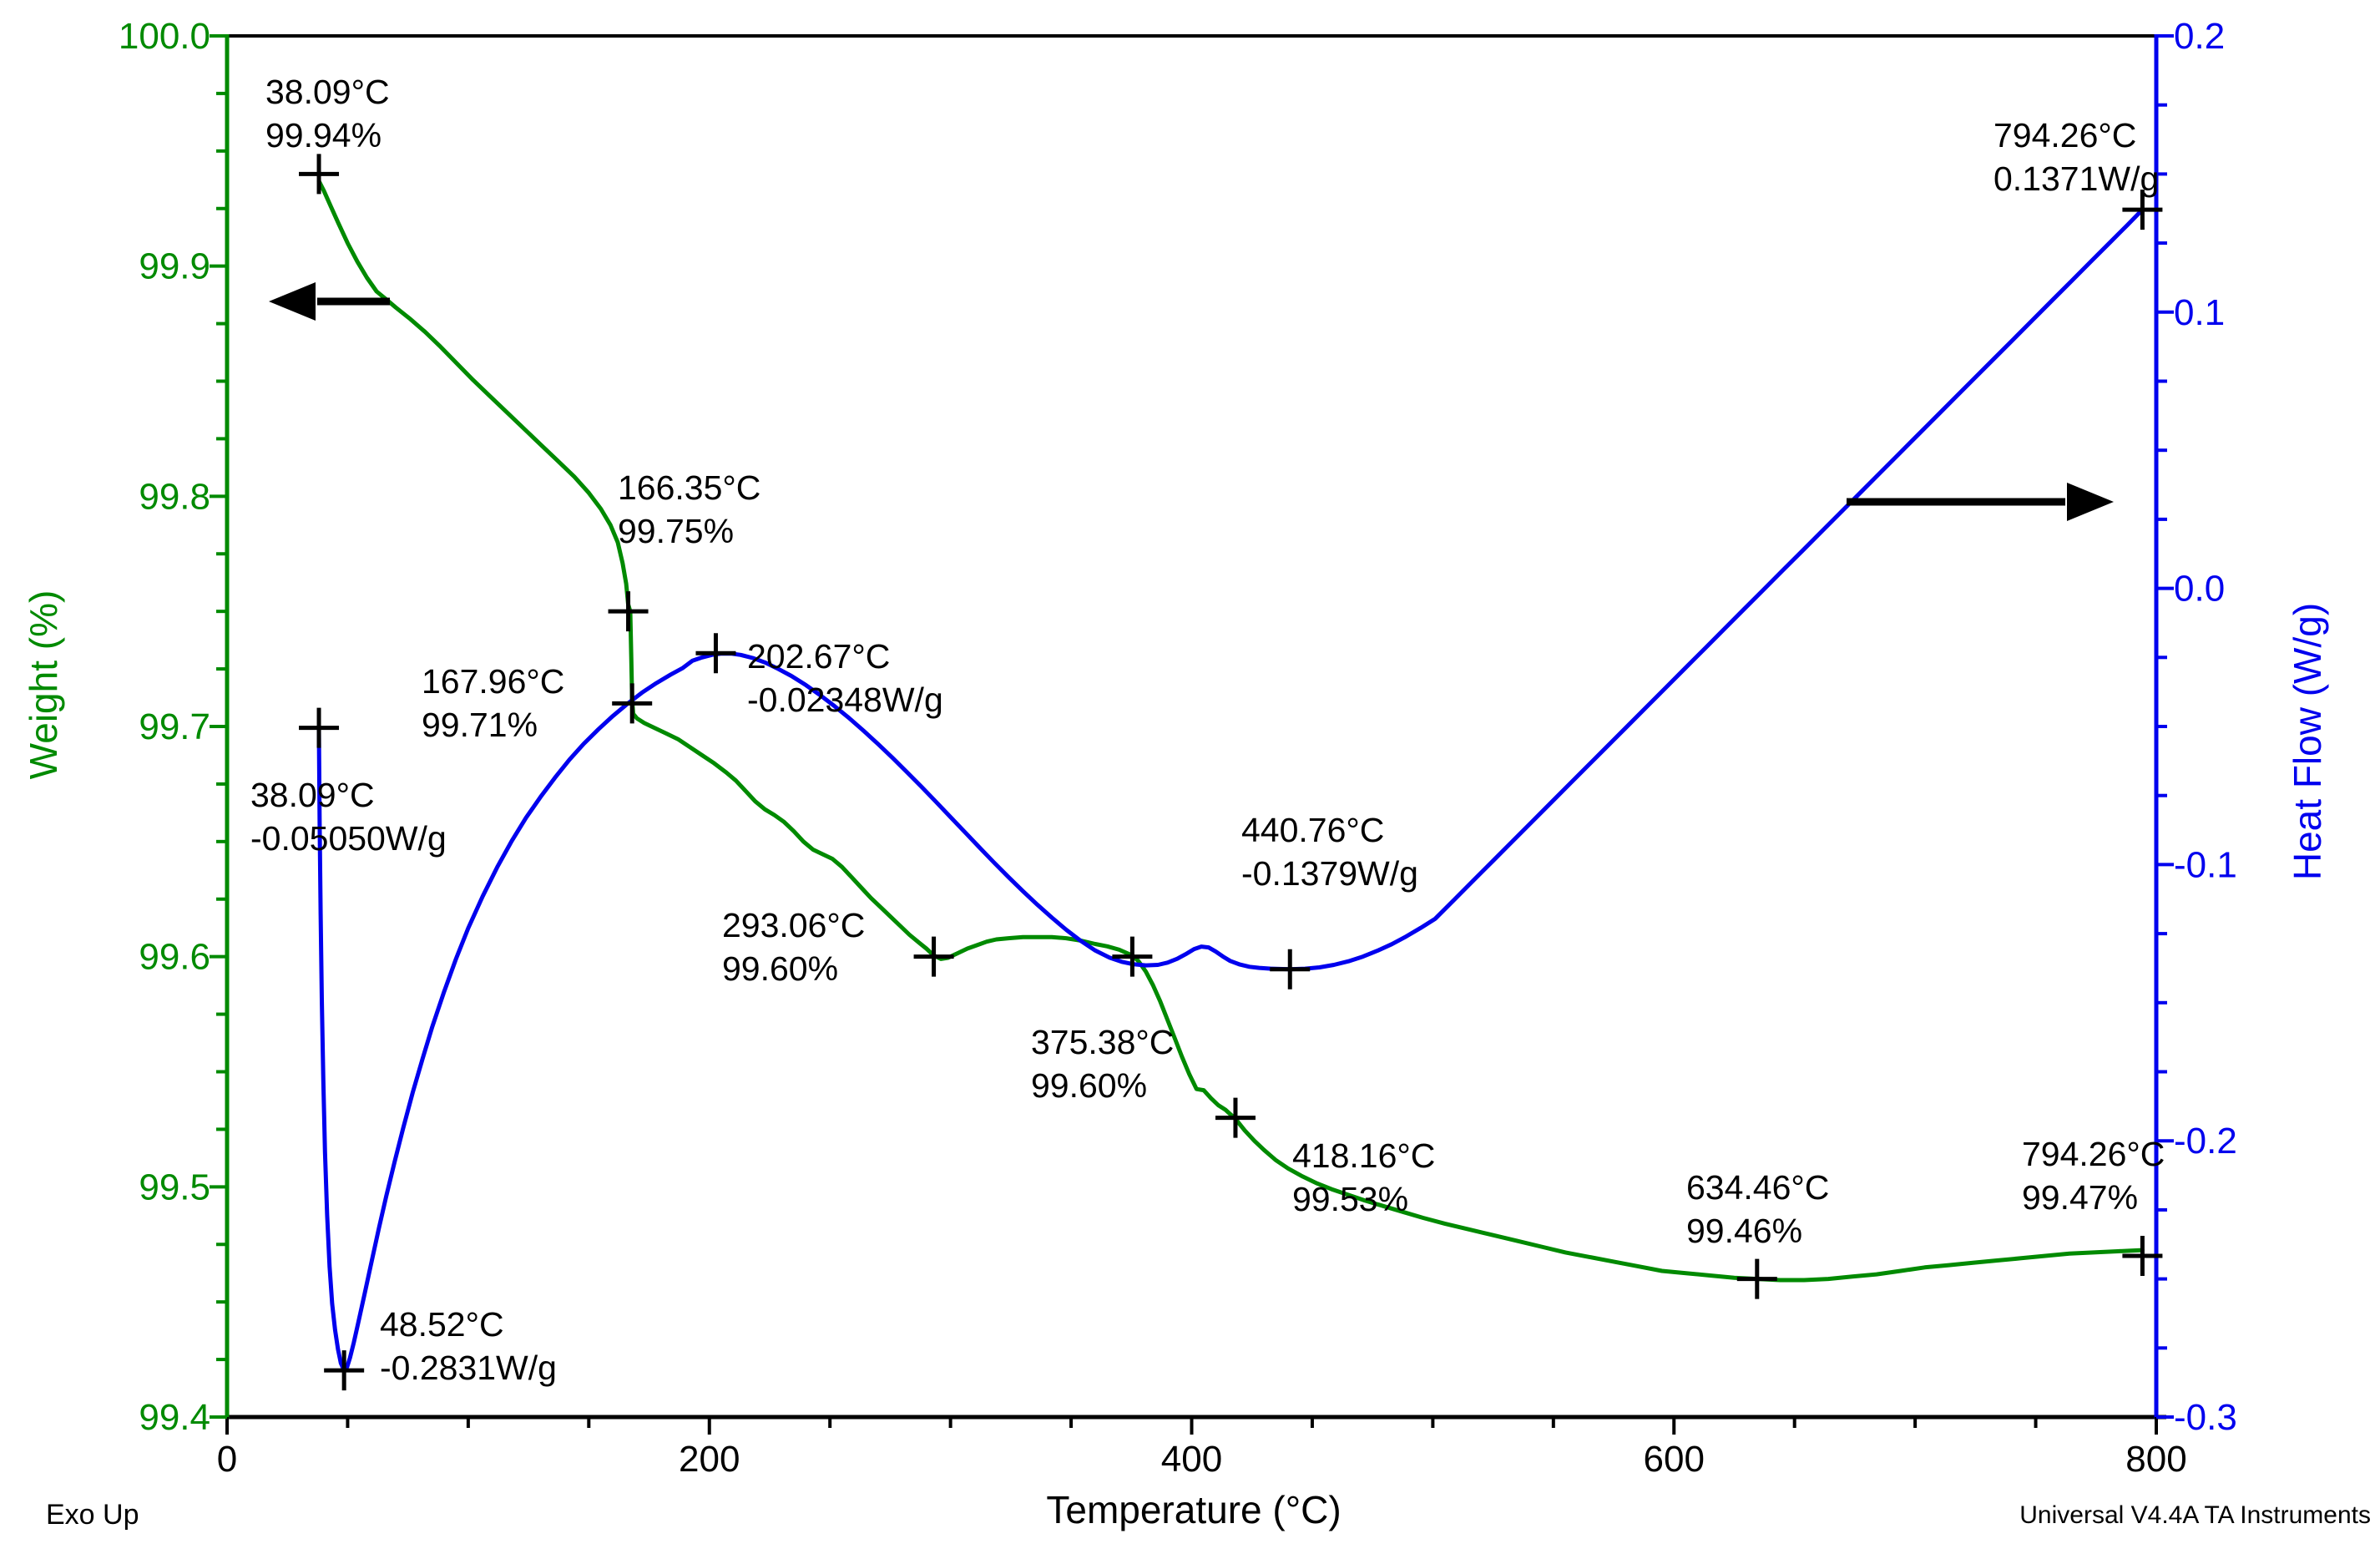 This screenshot has height=1564, width=2380. What do you see at coordinates (174, 1417) in the screenshot?
I see `left-tick-label: 99.4` at bounding box center [174, 1417].